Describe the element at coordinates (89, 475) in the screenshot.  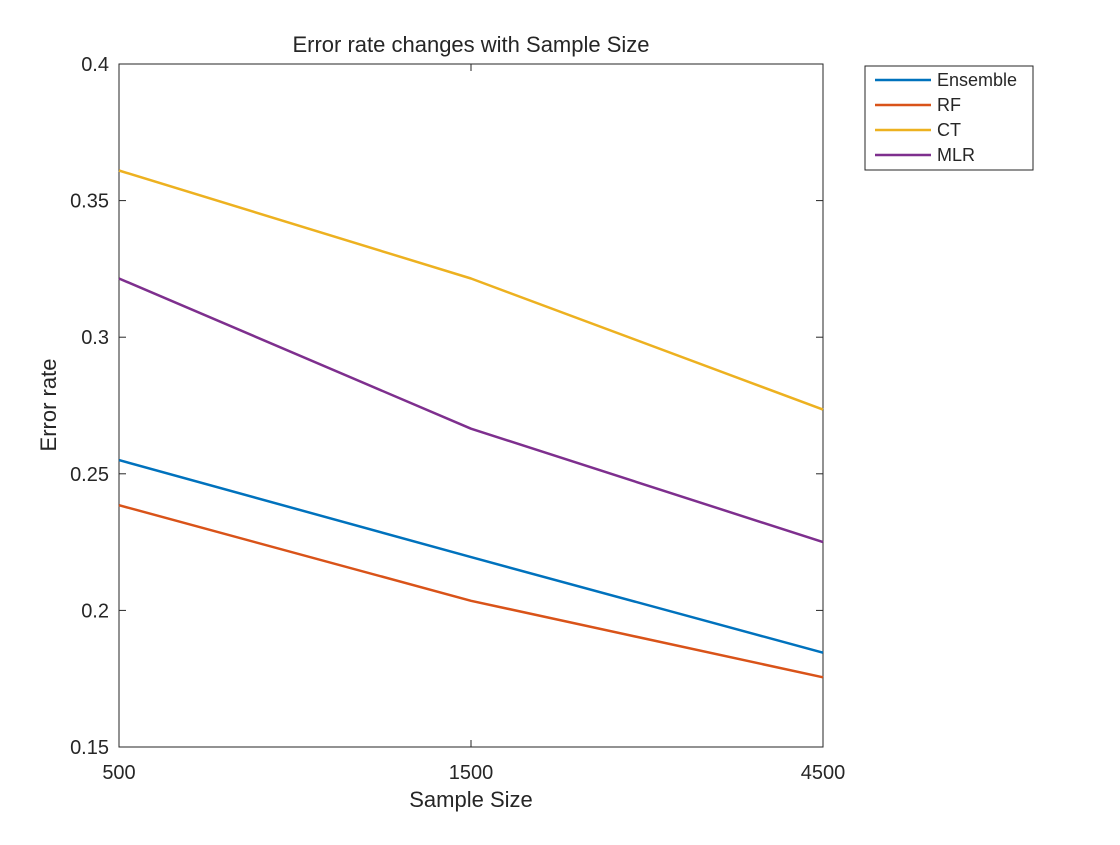
I see `y-tick-label: 0.25` at that location.